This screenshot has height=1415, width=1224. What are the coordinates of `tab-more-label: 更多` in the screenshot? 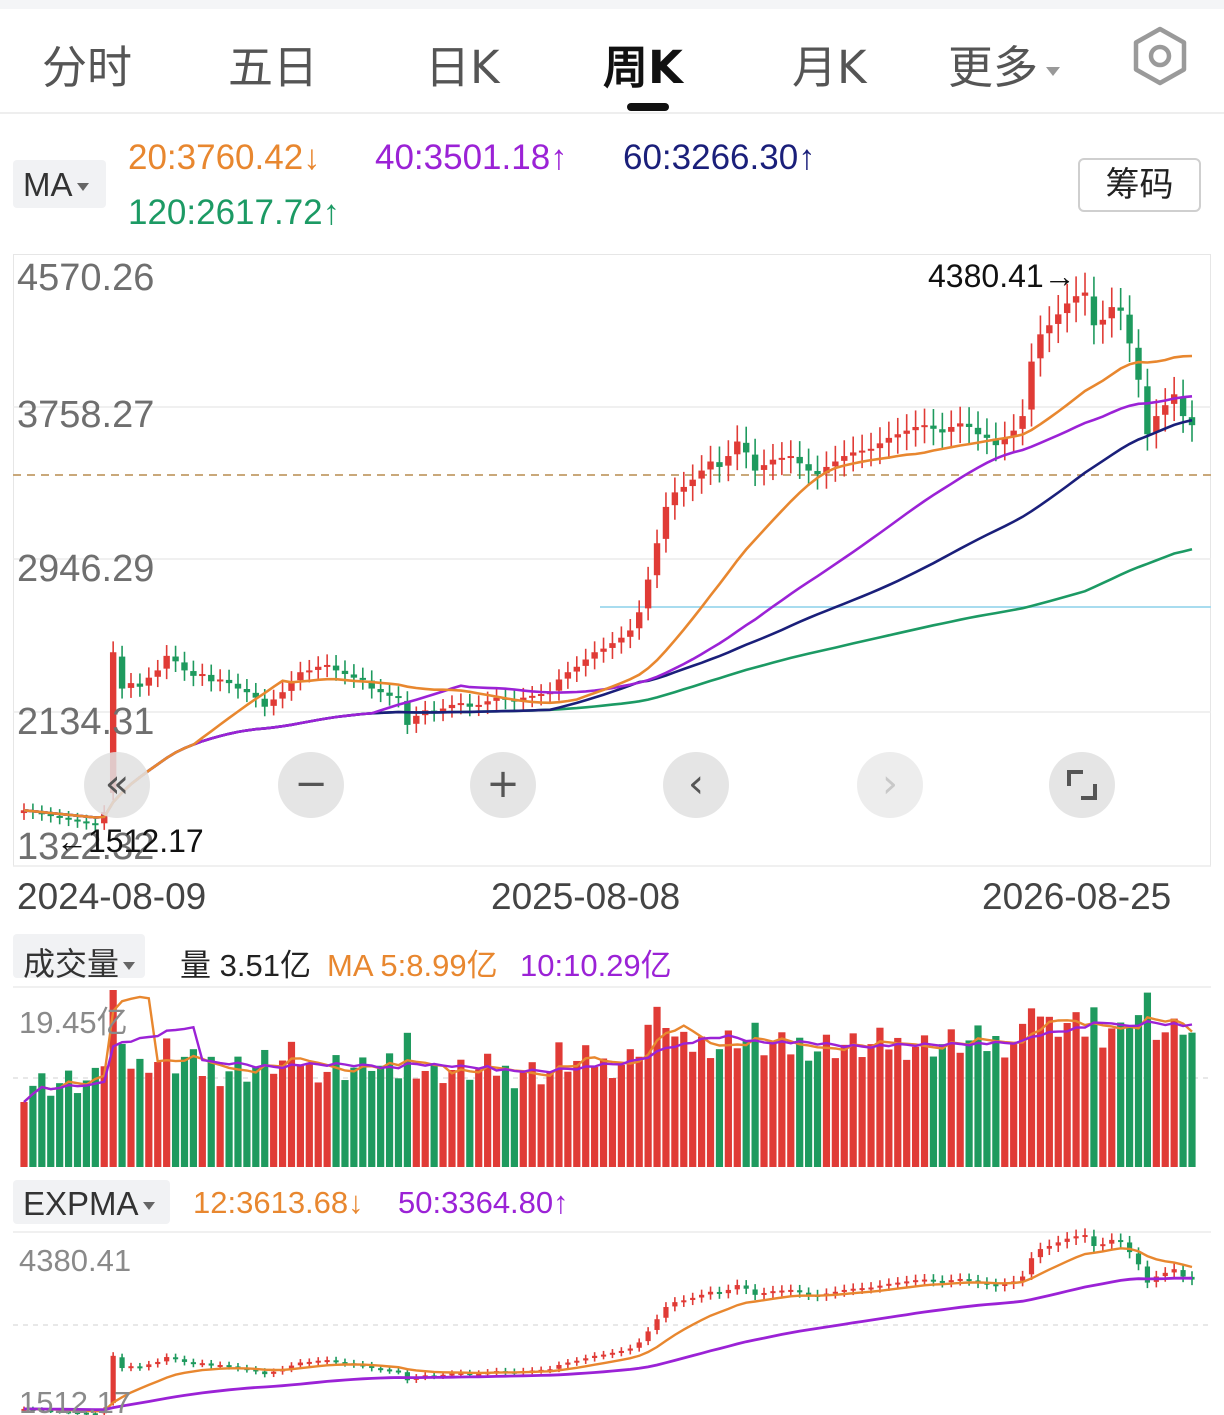 It's located at (993, 67).